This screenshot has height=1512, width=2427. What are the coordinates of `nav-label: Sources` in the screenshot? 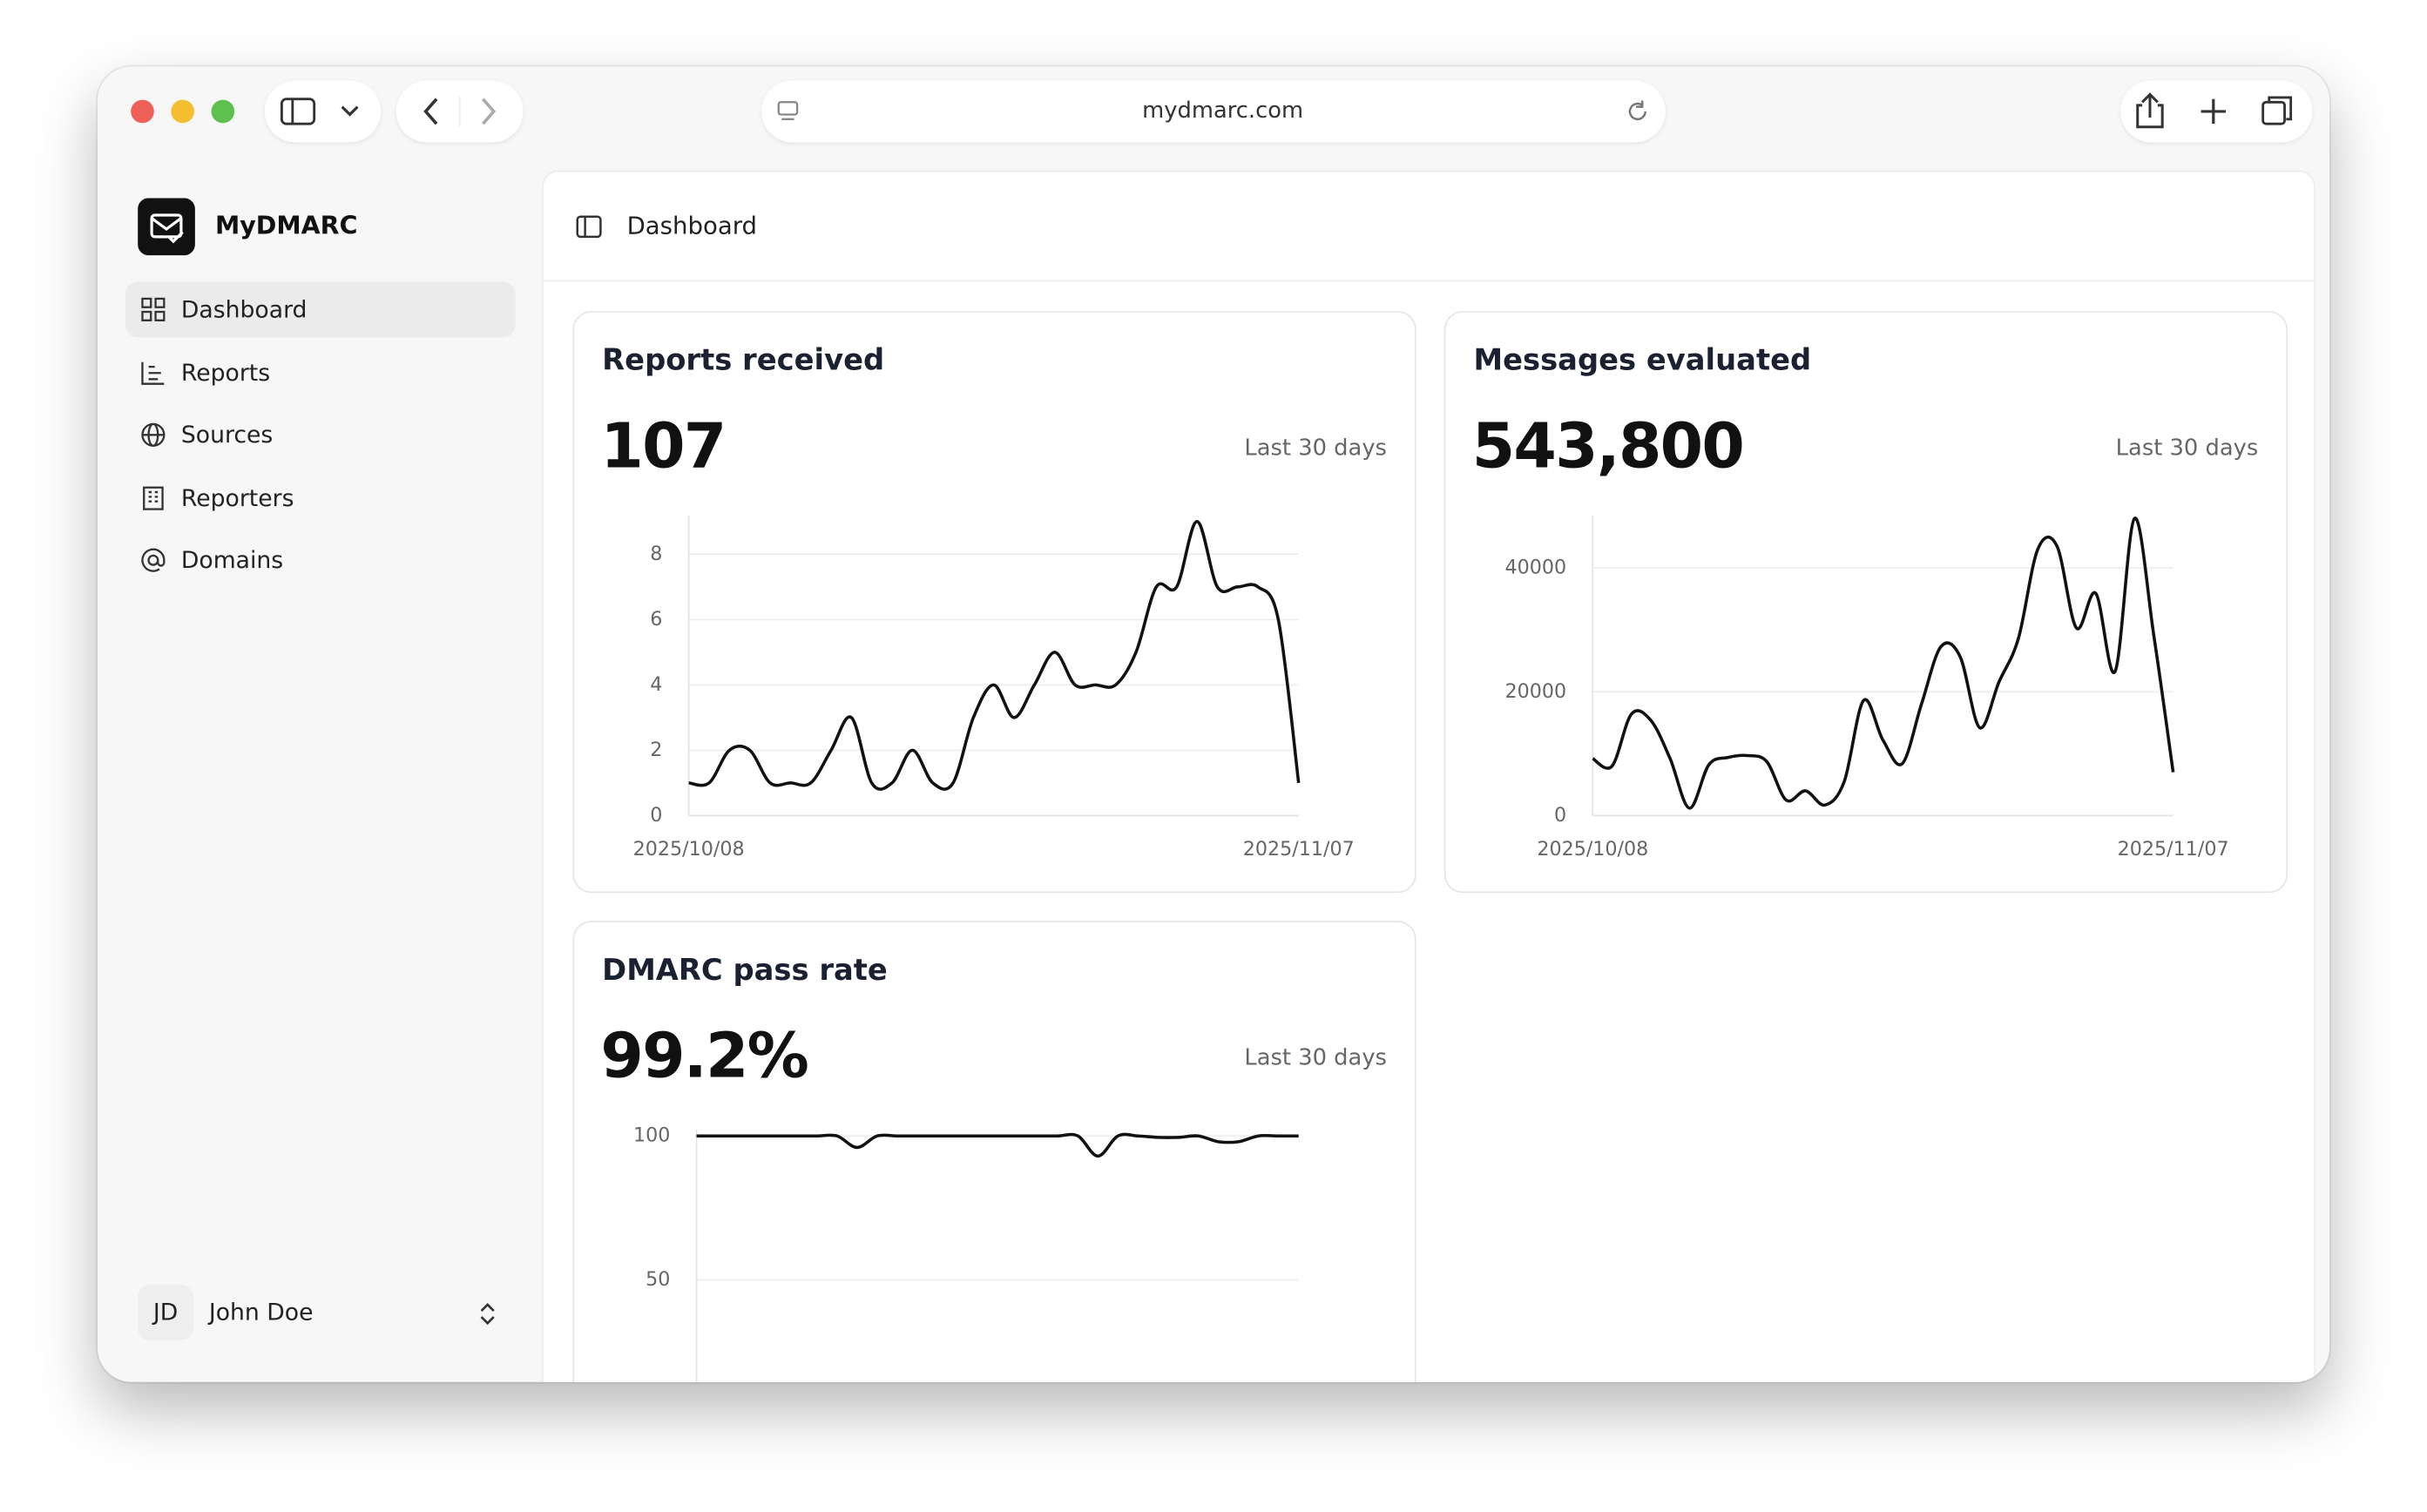 It's located at (227, 435).